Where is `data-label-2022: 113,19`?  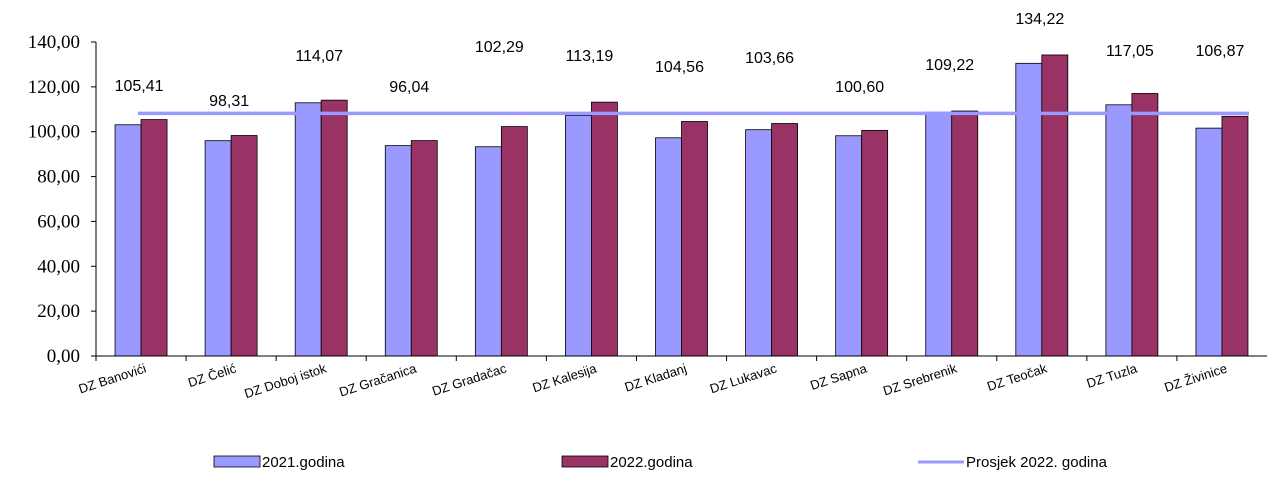
data-label-2022: 113,19 is located at coordinates (590, 56).